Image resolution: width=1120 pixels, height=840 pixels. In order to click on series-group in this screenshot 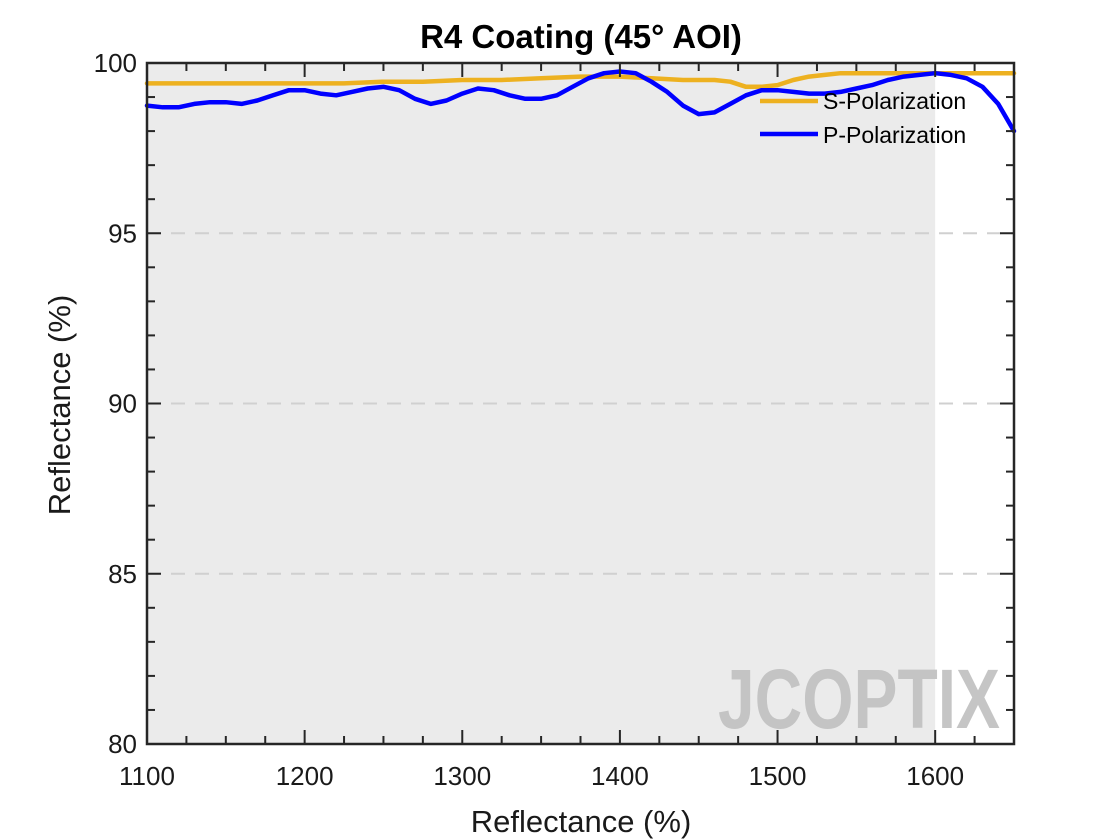, I will do `click(580, 101)`.